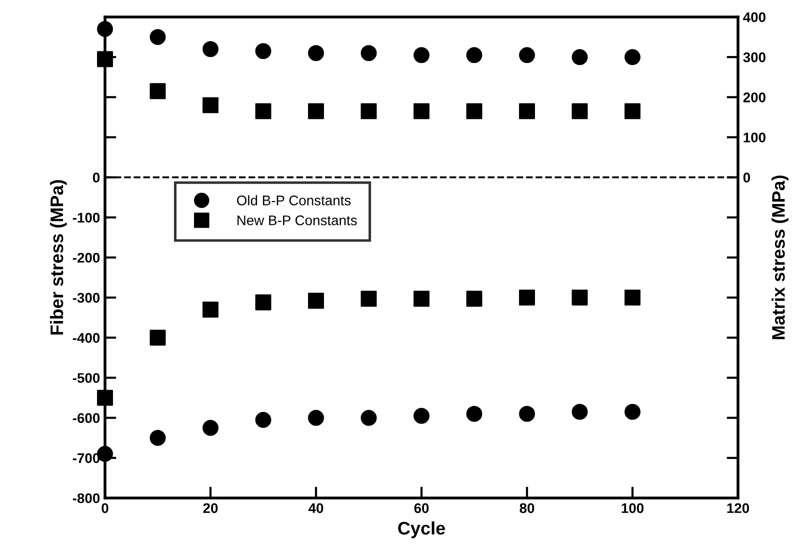 The width and height of the screenshot is (811, 558). What do you see at coordinates (86, 257) in the screenshot?
I see `y-tick-label: -200` at bounding box center [86, 257].